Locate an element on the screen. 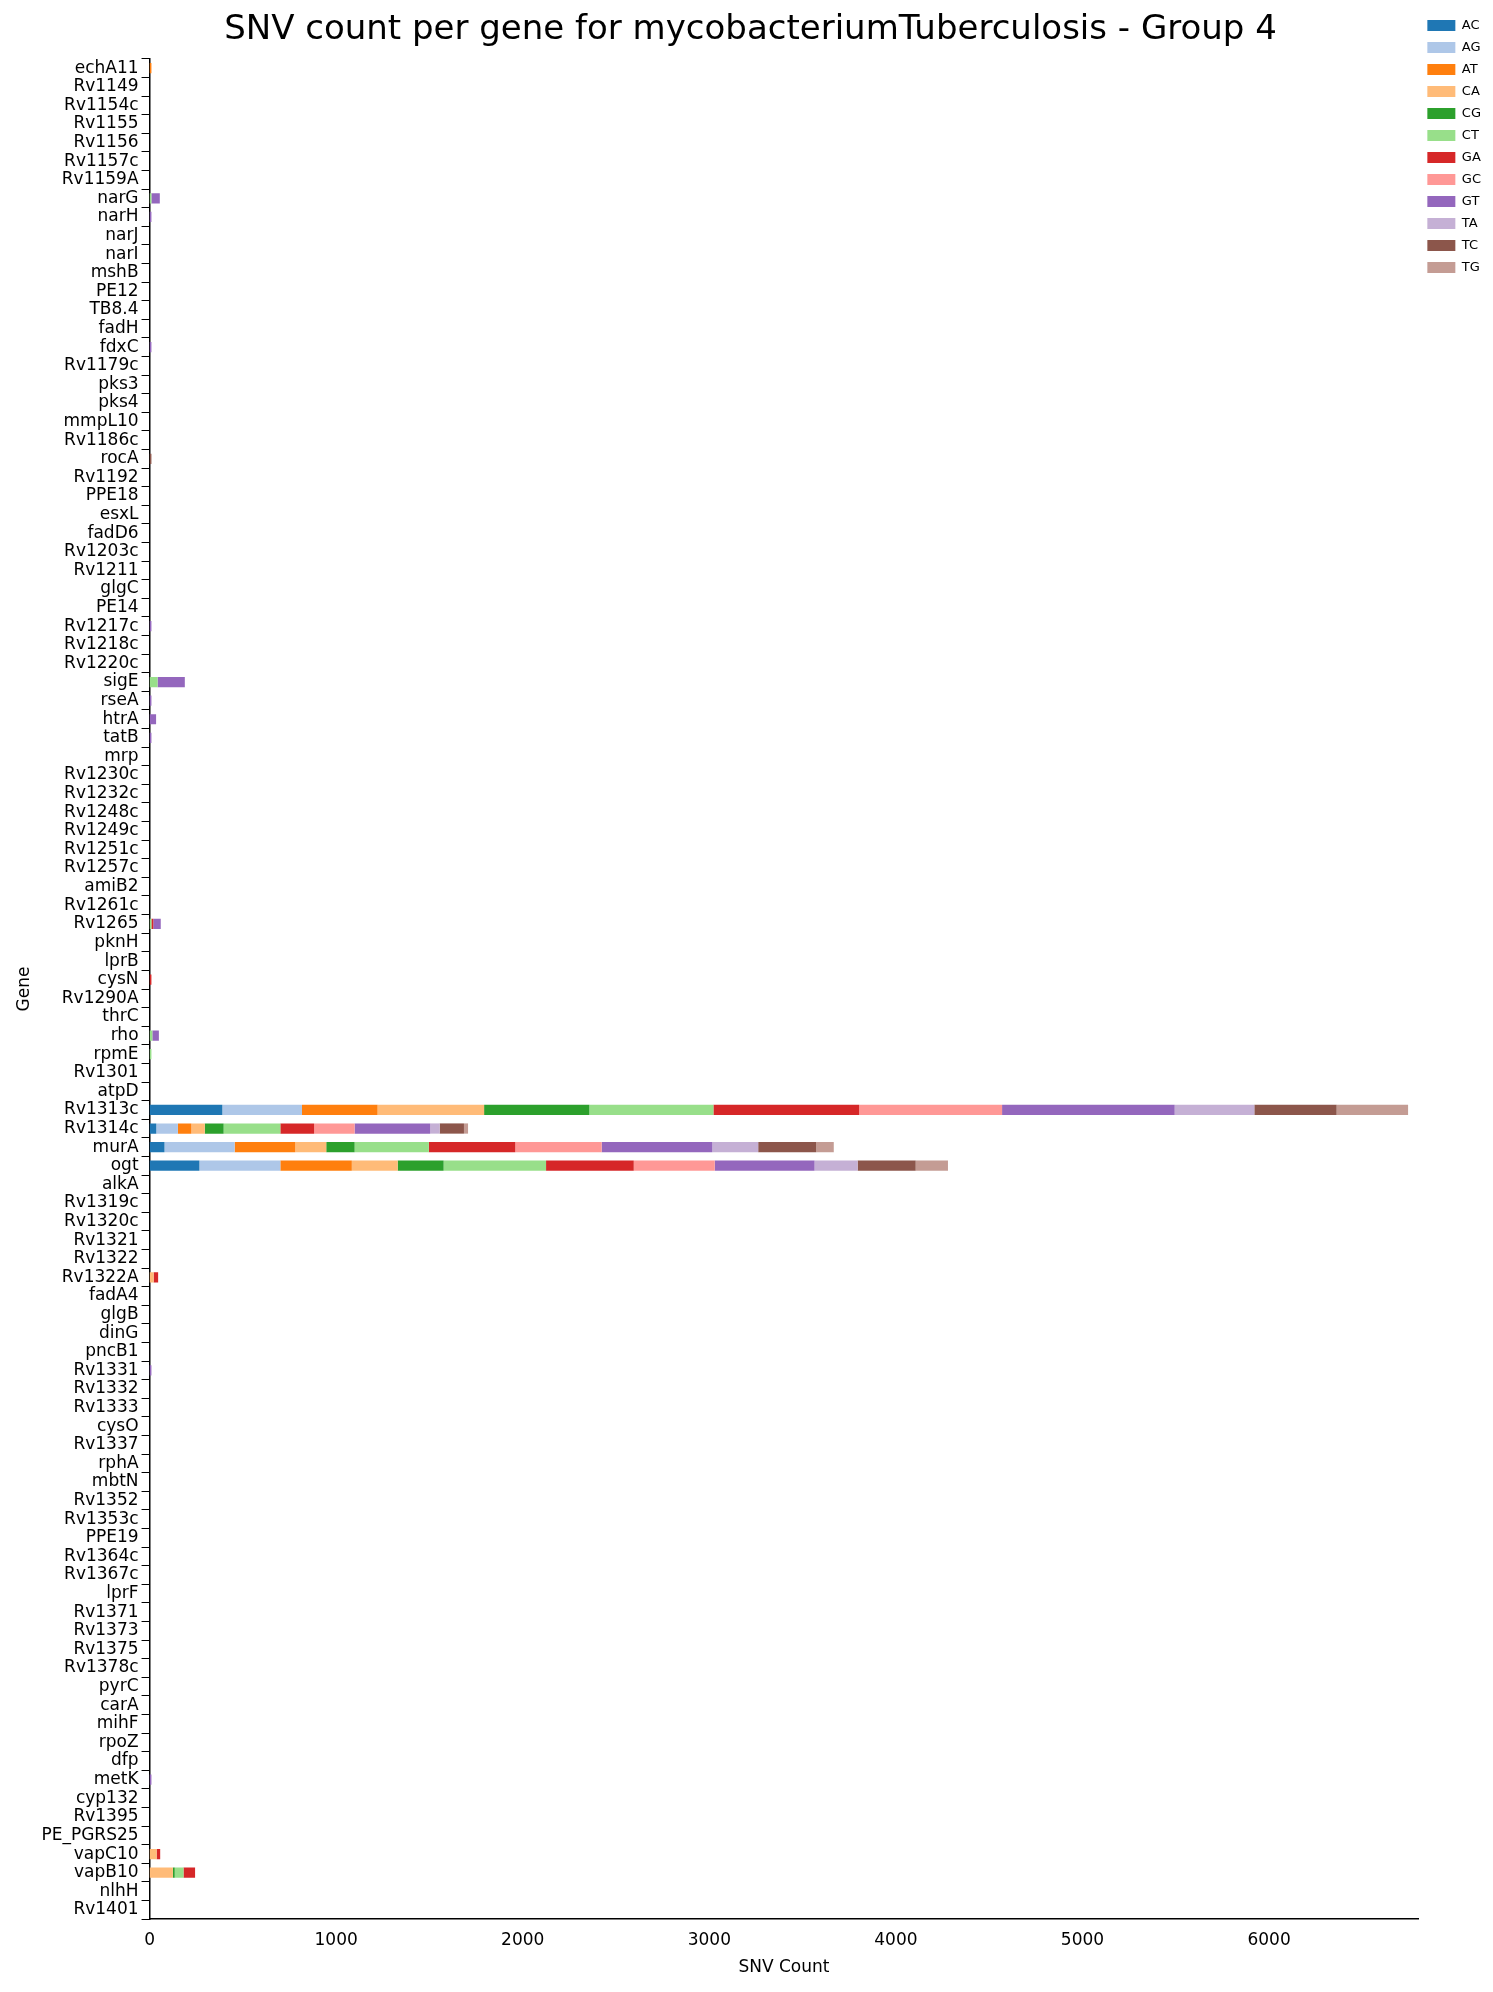 This screenshot has width=1493, height=1992. legend-label: AC is located at coordinates (1470, 24).